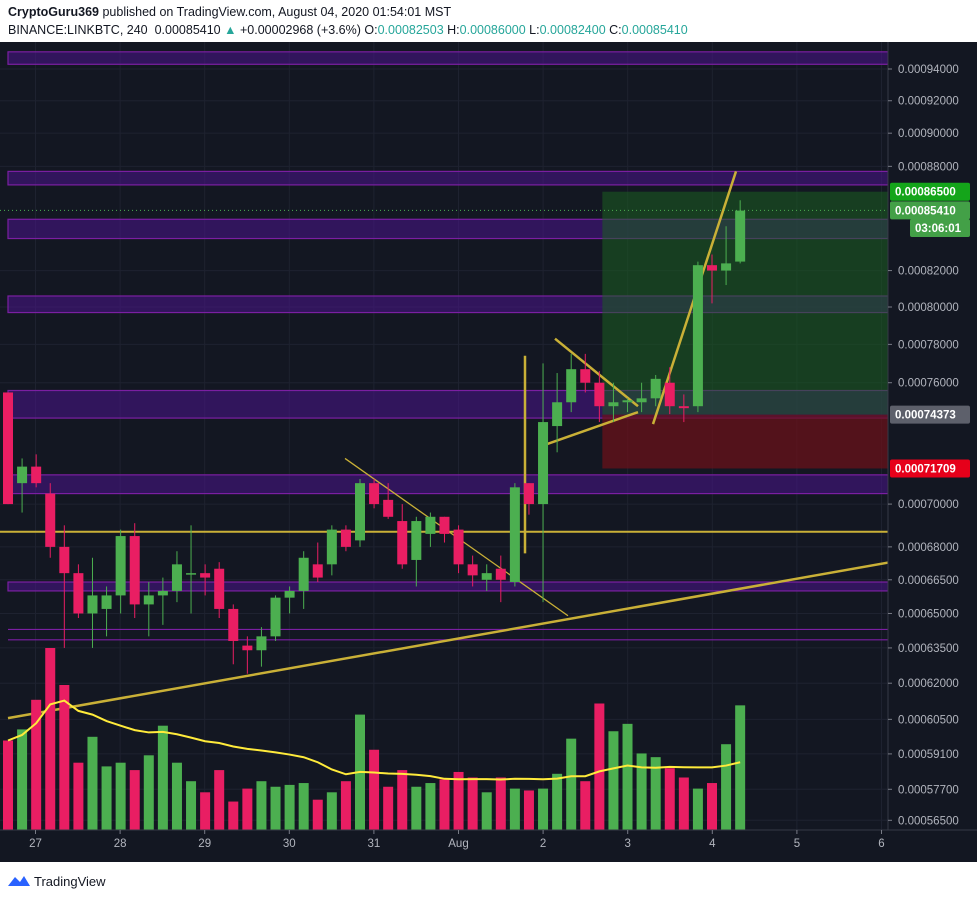  Describe the element at coordinates (187, 30) in the screenshot. I see `last-price: 0.00085410` at that location.